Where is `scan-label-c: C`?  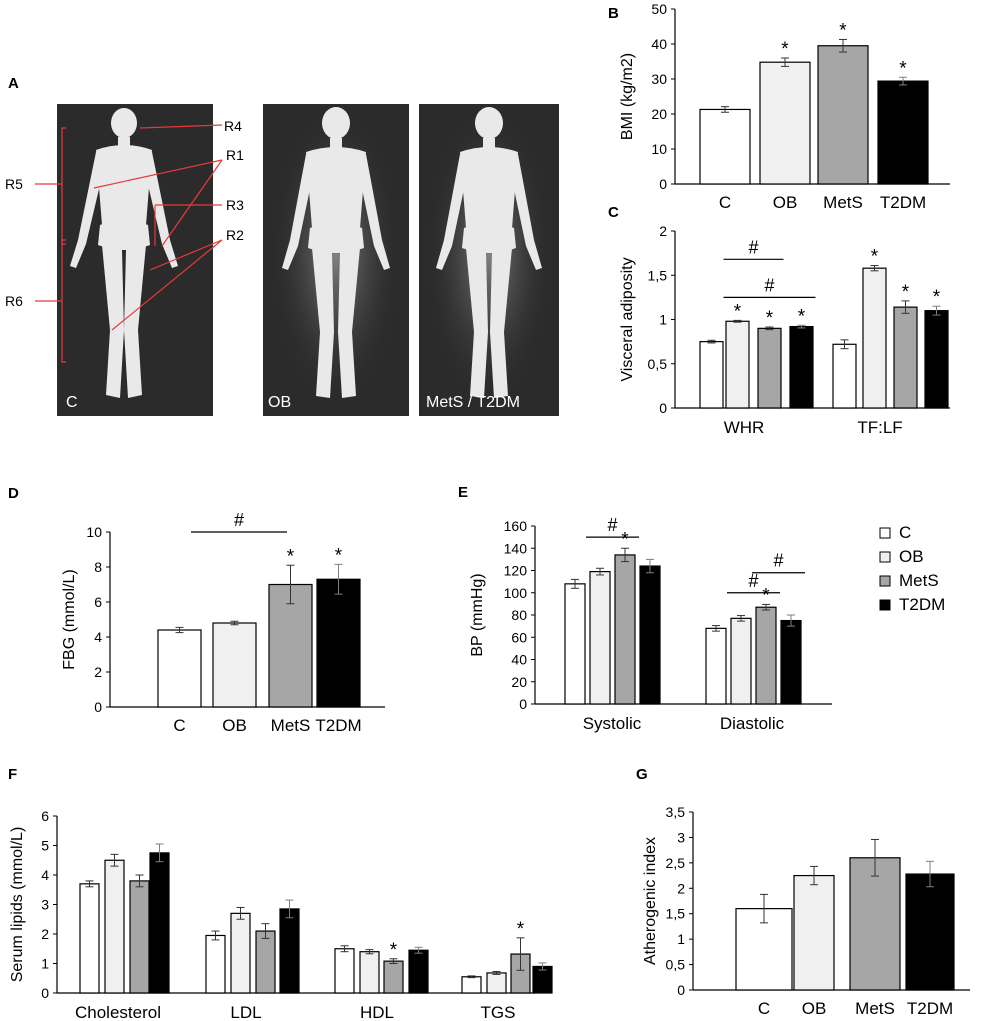
scan-label-c: C is located at coordinates (72, 402).